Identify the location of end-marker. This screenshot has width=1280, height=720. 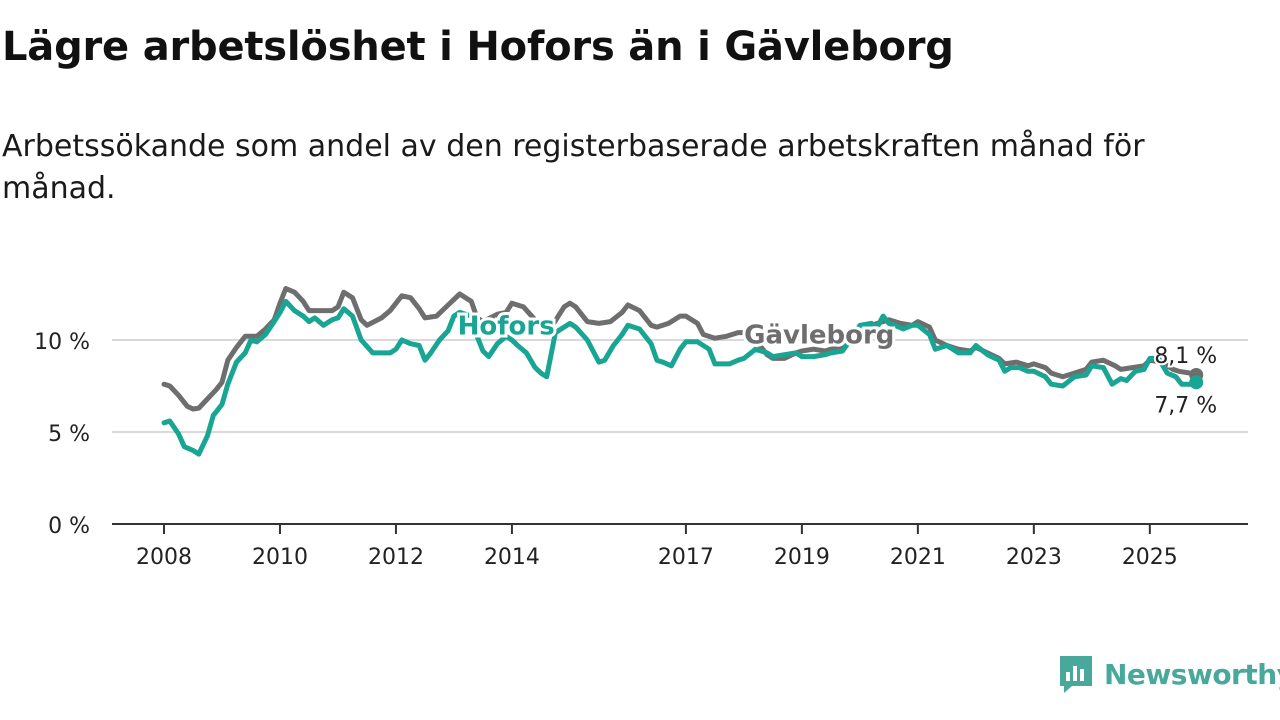
(1196, 382).